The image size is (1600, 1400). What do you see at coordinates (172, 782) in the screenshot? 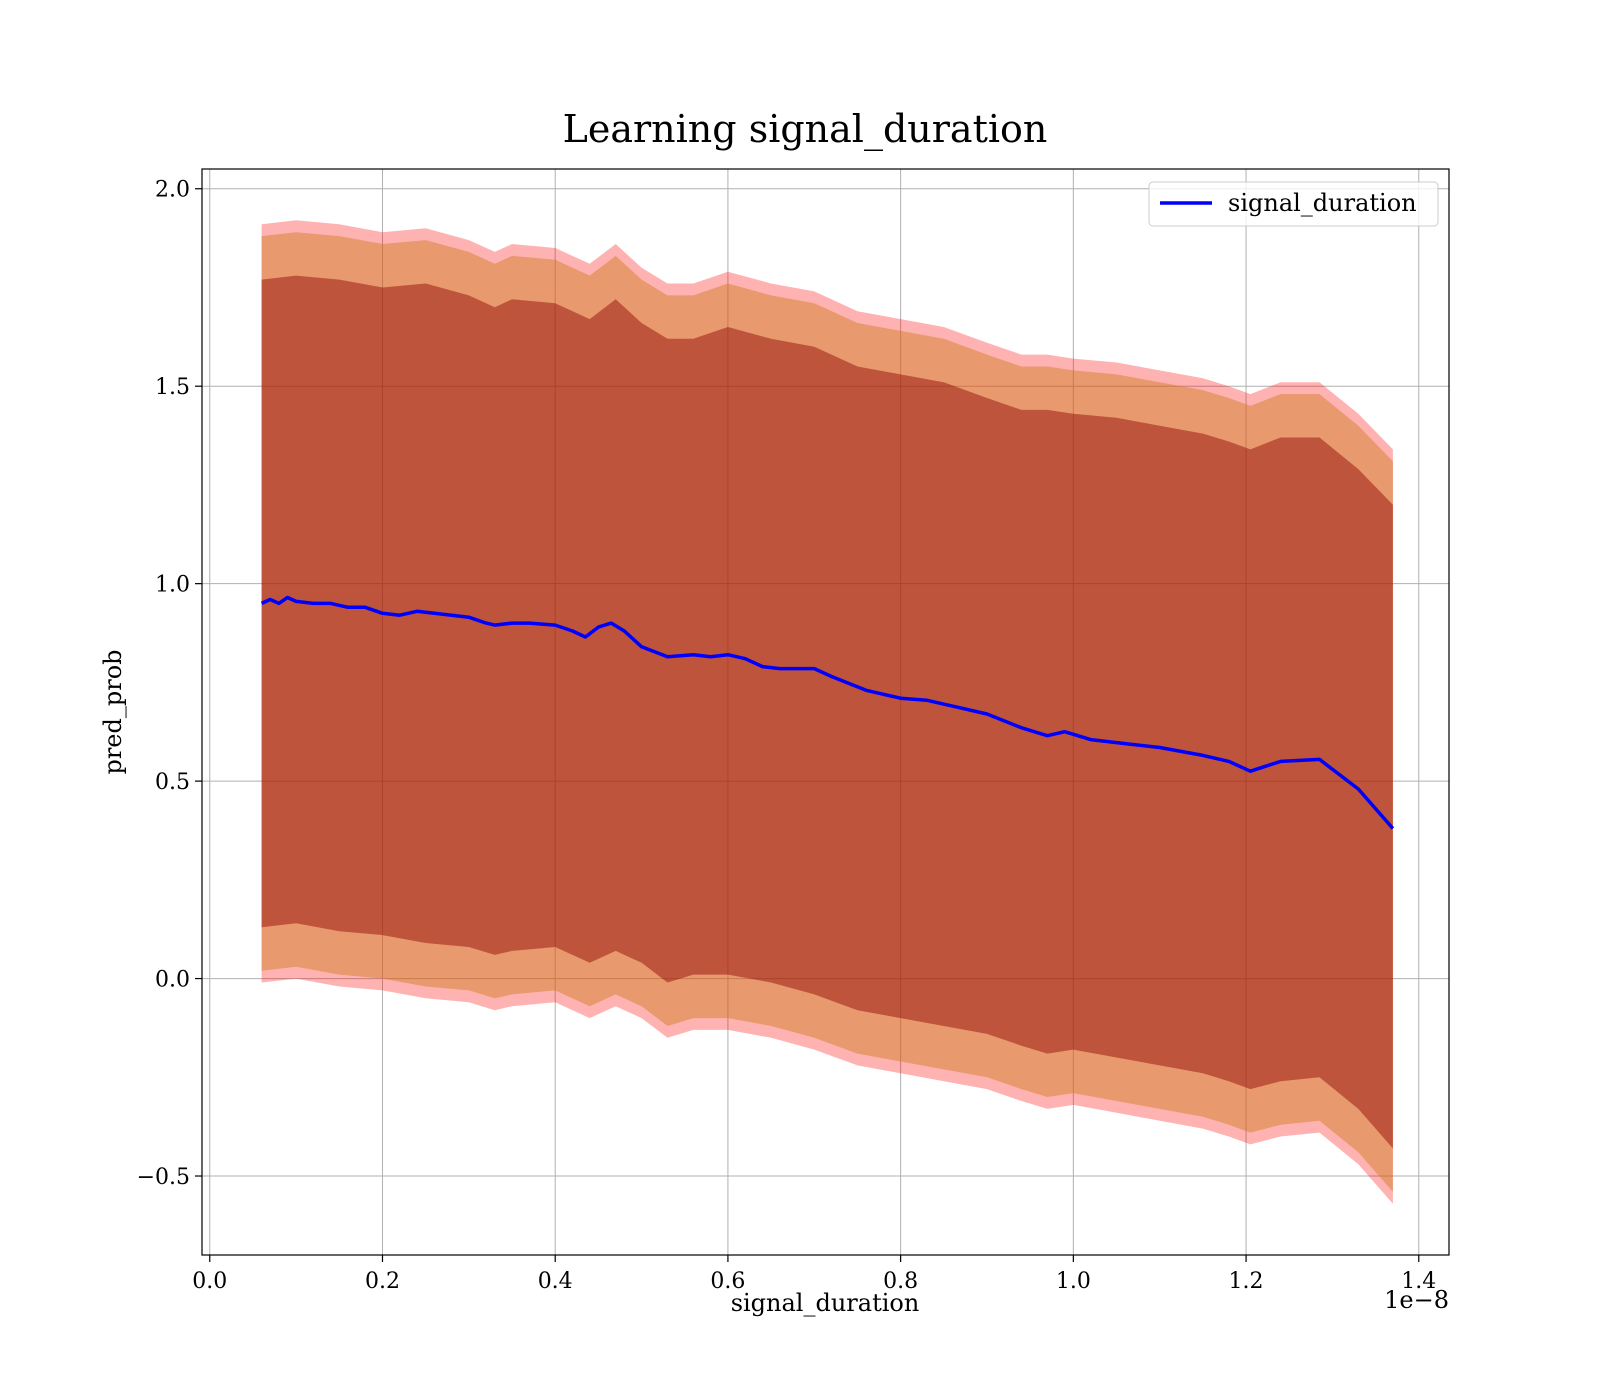
I see `y-tick-label: 0.5` at bounding box center [172, 782].